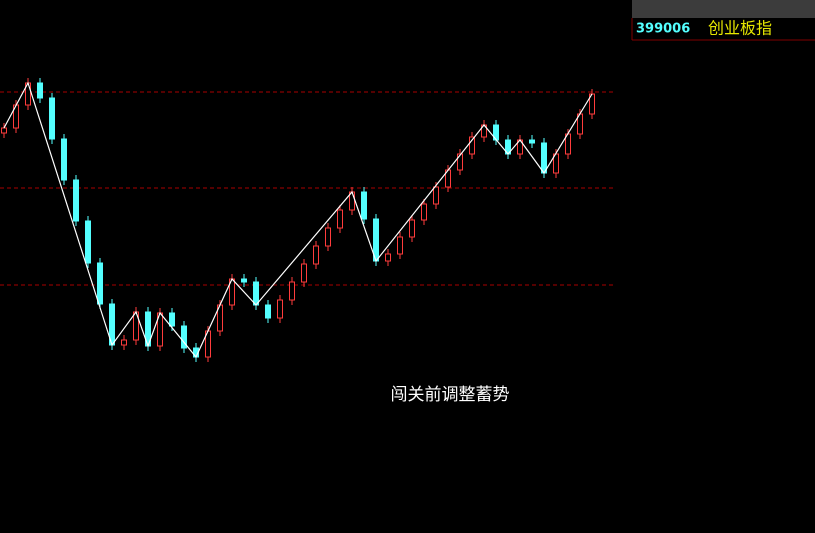 This screenshot has width=815, height=533. Describe the element at coordinates (663, 29) in the screenshot. I see `symbol: 399006` at that location.